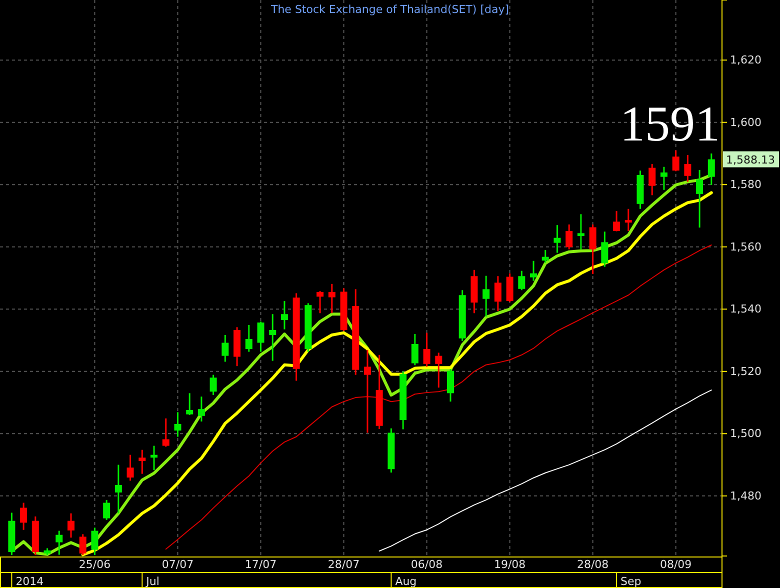  I want to click on x-tick-label: 07/07, so click(178, 564).